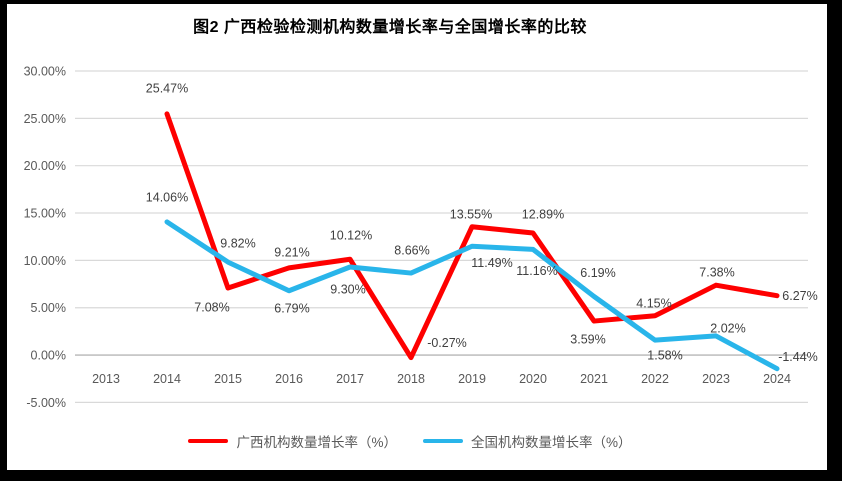  I want to click on y-tick-label: 5.00%, so click(48, 308).